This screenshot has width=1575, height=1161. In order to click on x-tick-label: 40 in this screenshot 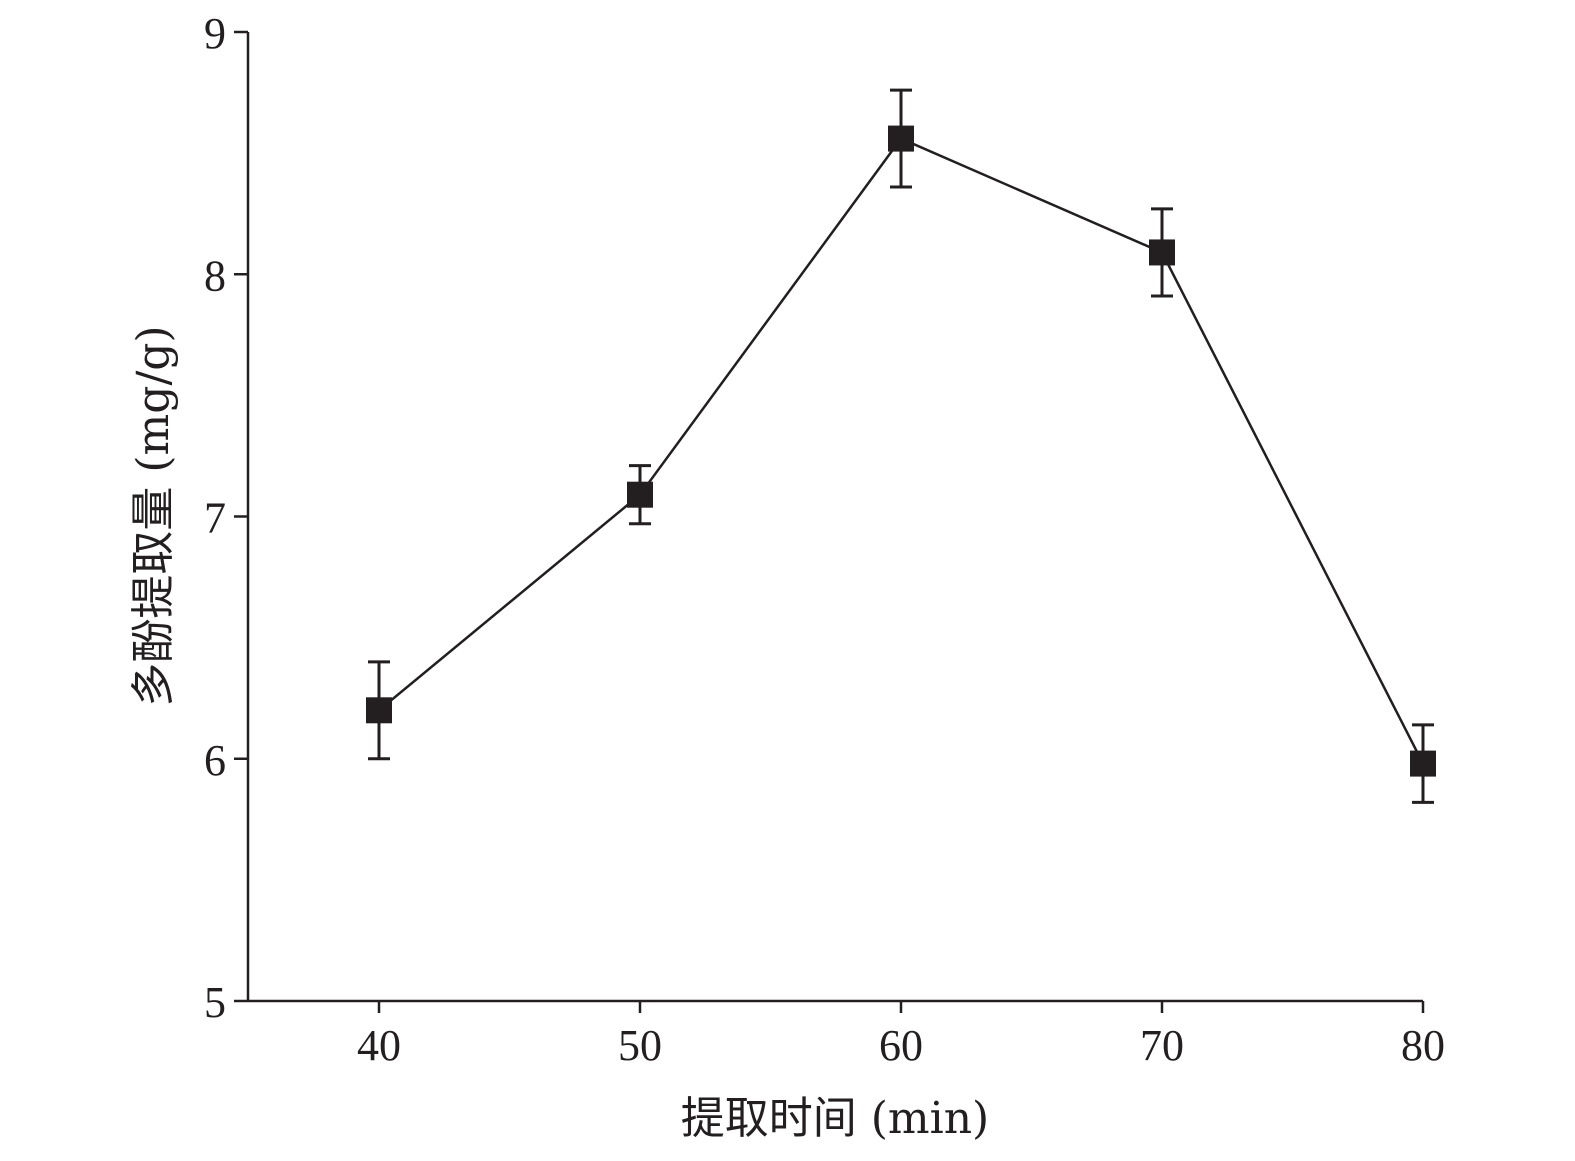, I will do `click(379, 1045)`.